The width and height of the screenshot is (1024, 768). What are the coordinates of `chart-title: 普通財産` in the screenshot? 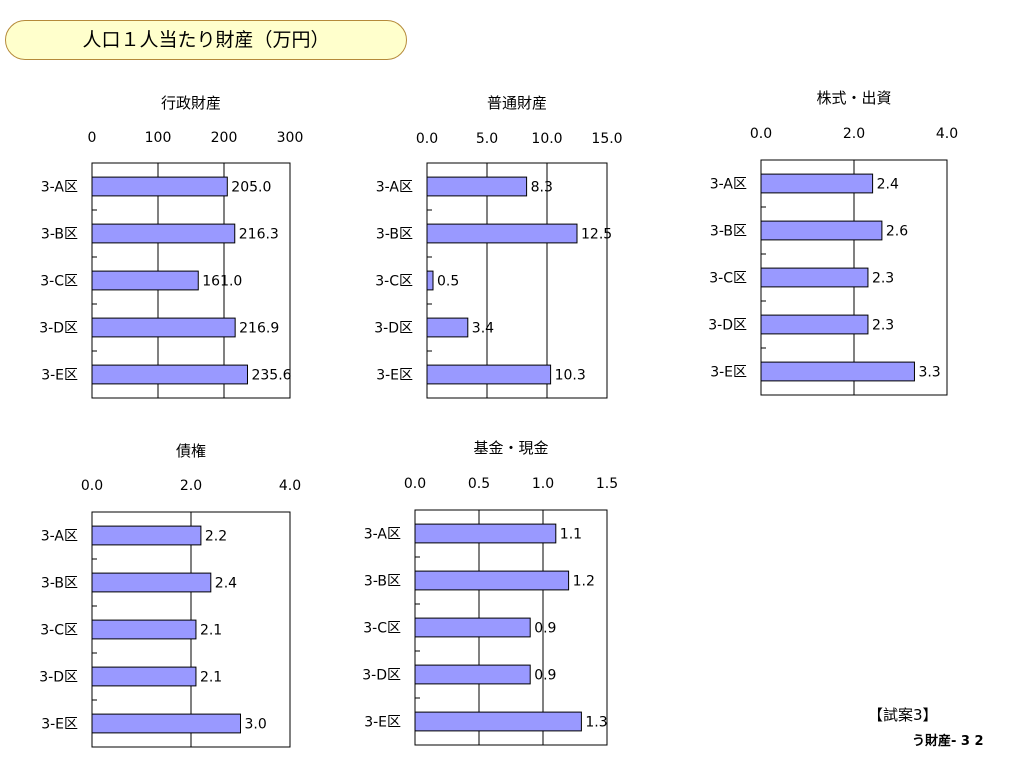 It's located at (517, 103).